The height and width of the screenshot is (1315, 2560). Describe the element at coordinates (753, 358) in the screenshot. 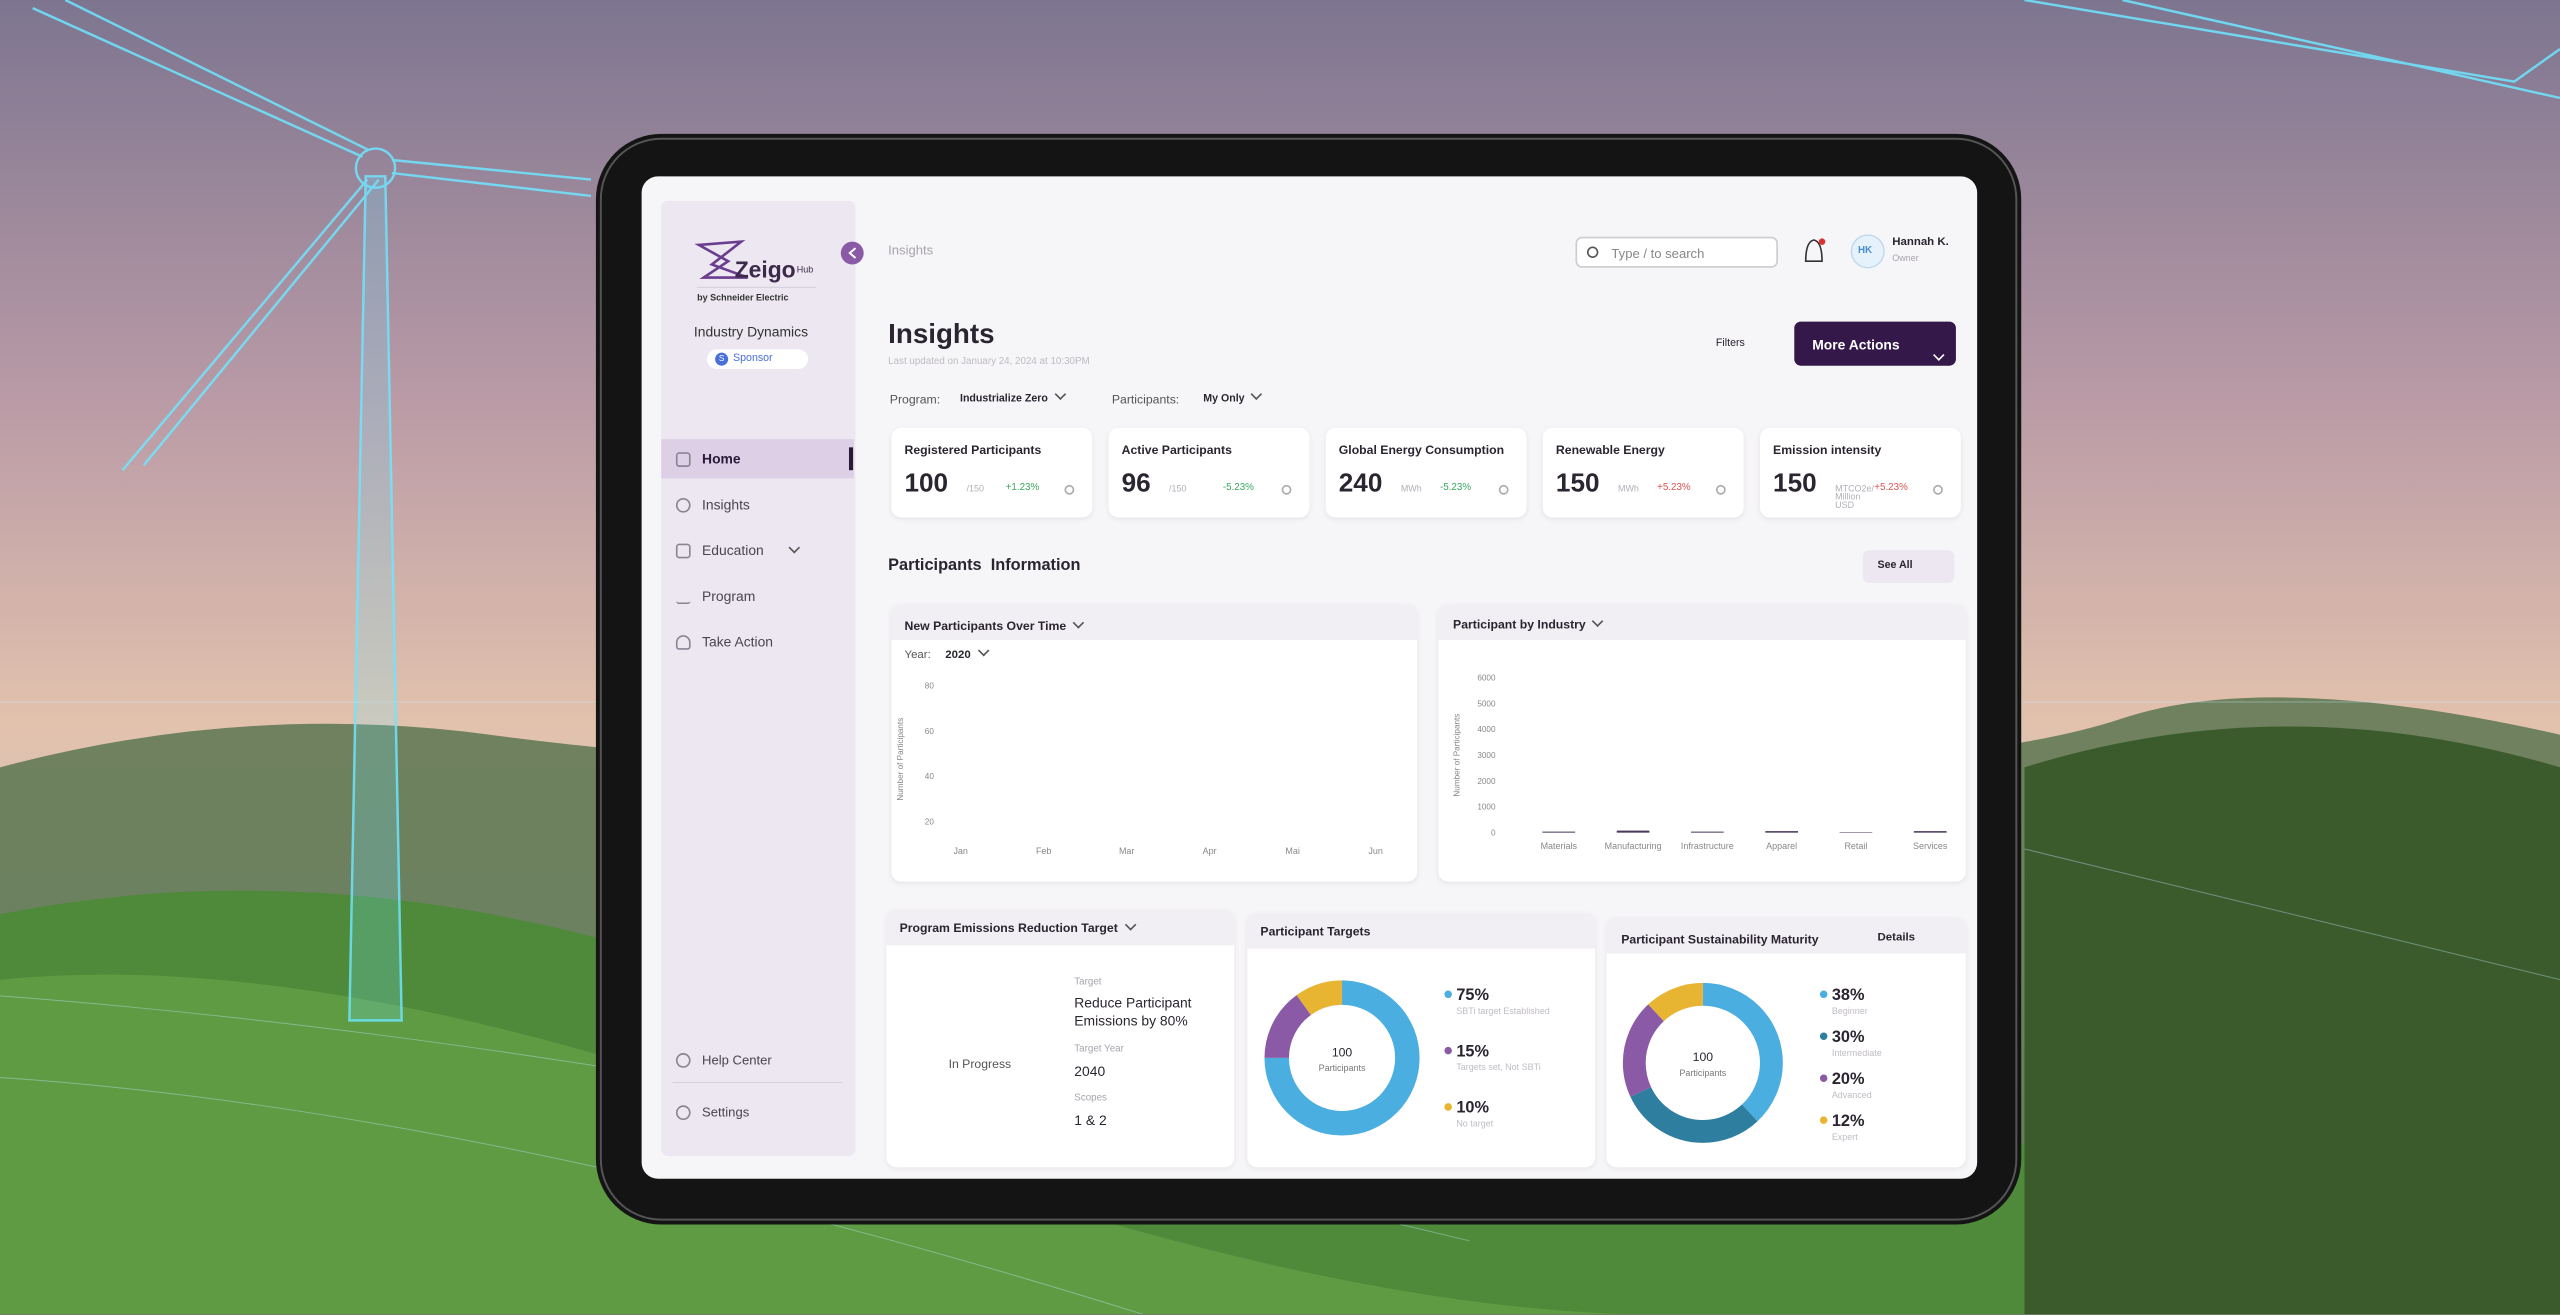

I see `role: Sponsor` at that location.